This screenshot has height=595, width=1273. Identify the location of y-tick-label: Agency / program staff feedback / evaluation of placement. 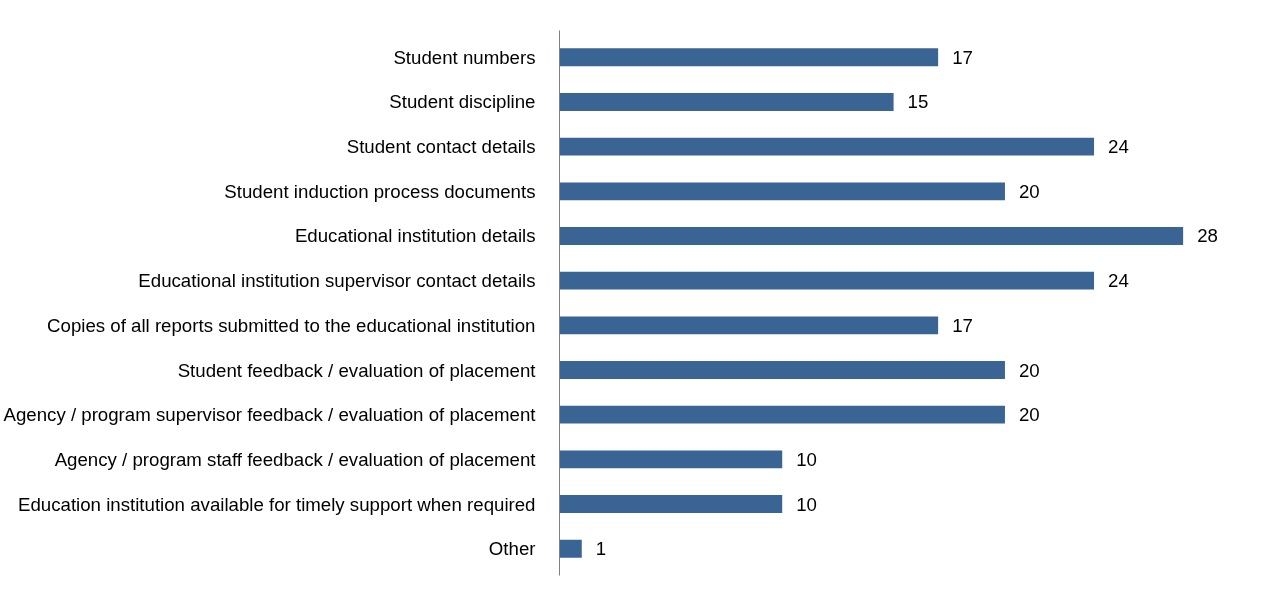
(295, 459).